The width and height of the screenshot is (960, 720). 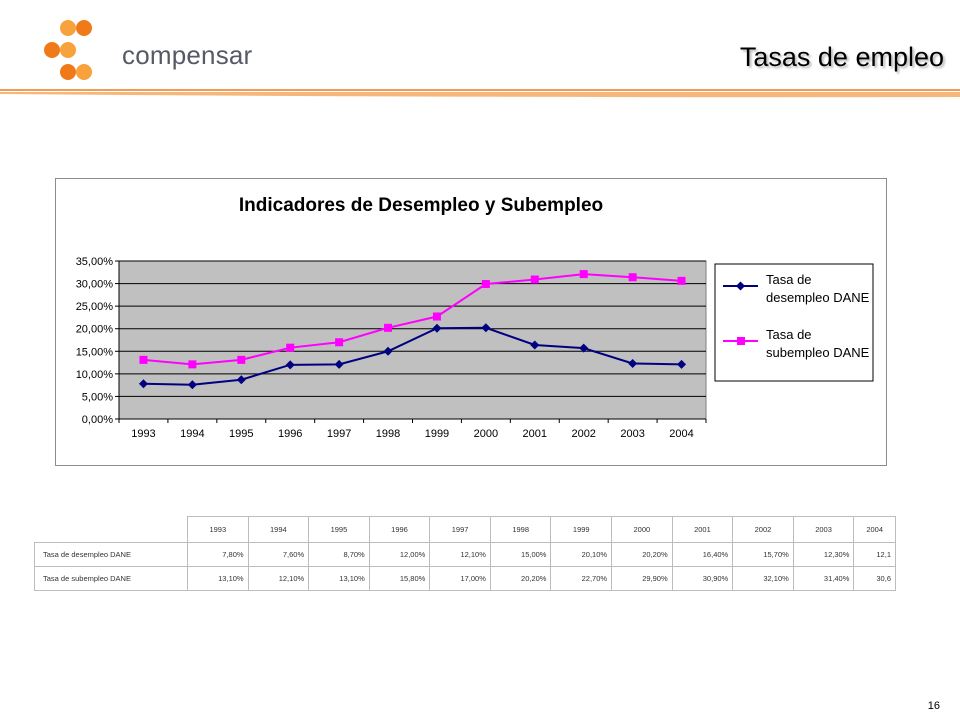 What do you see at coordinates (933, 706) in the screenshot?
I see `page-number: 16` at bounding box center [933, 706].